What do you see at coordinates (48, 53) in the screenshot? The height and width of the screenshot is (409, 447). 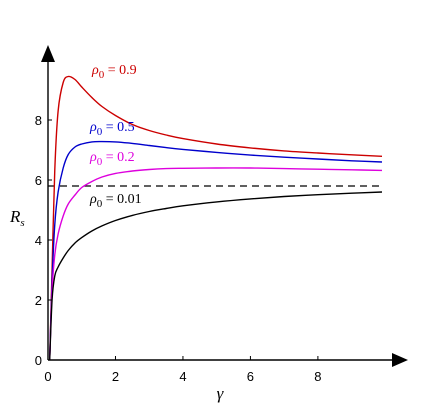 I see `y-axis-arrow` at bounding box center [48, 53].